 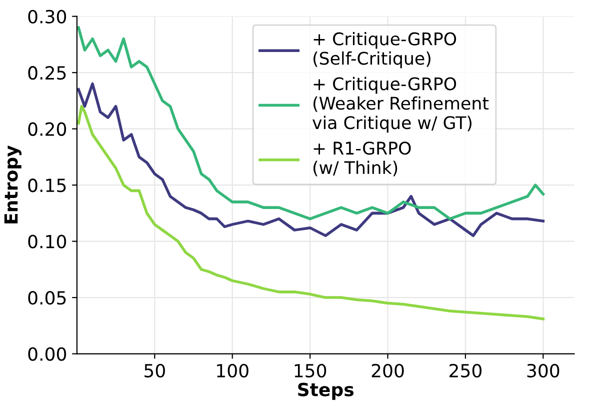 I want to click on y-tick-label: 0.05, so click(x=47, y=298).